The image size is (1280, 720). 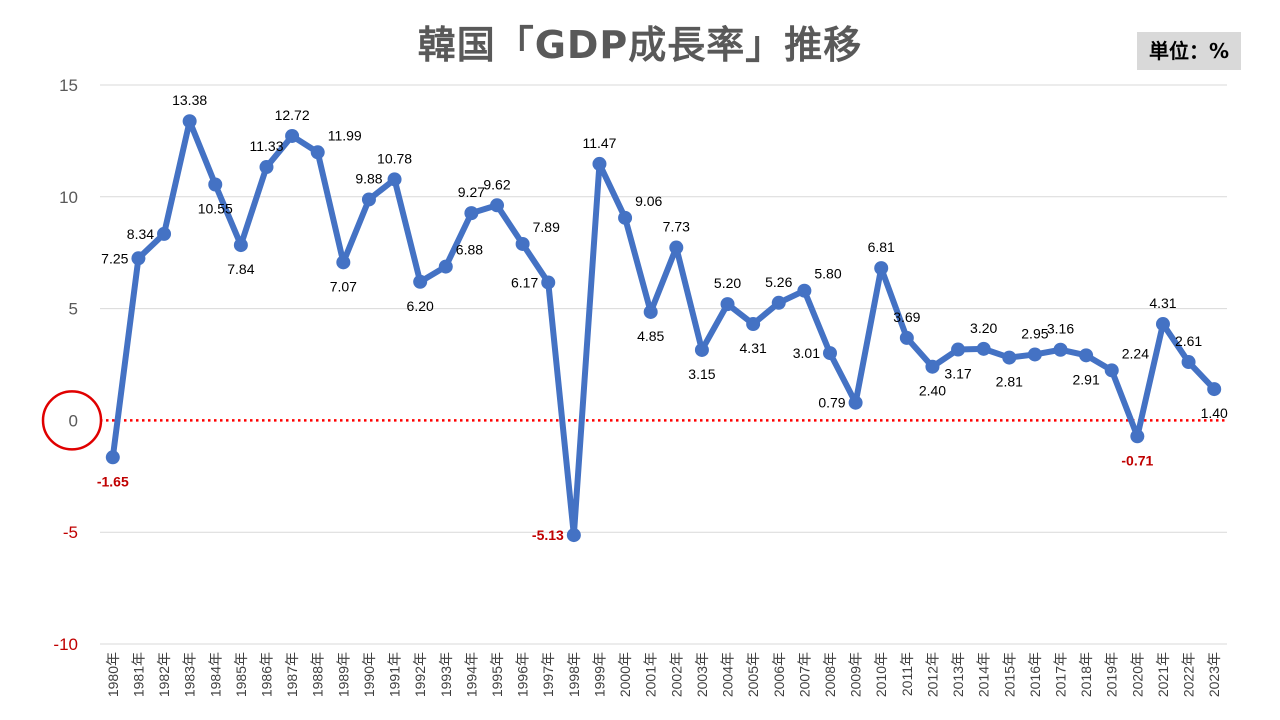 What do you see at coordinates (369, 674) in the screenshot?
I see `x-tick-label: 1990年` at bounding box center [369, 674].